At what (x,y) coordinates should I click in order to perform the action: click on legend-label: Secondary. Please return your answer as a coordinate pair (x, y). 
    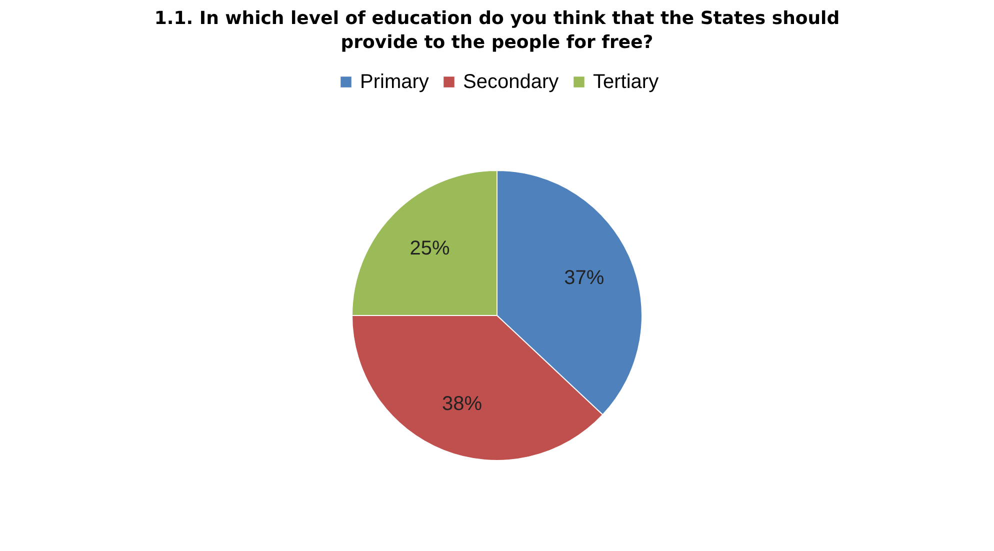
    Looking at the image, I should click on (511, 82).